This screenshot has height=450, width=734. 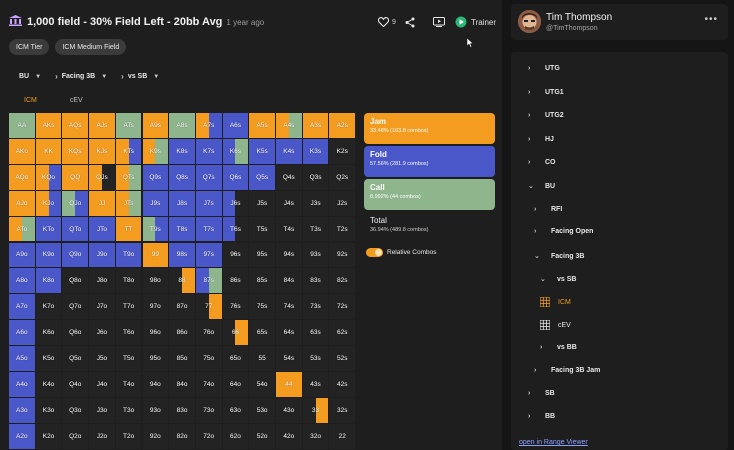 What do you see at coordinates (236, 307) in the screenshot?
I see `hand-cell-76s: 76s` at bounding box center [236, 307].